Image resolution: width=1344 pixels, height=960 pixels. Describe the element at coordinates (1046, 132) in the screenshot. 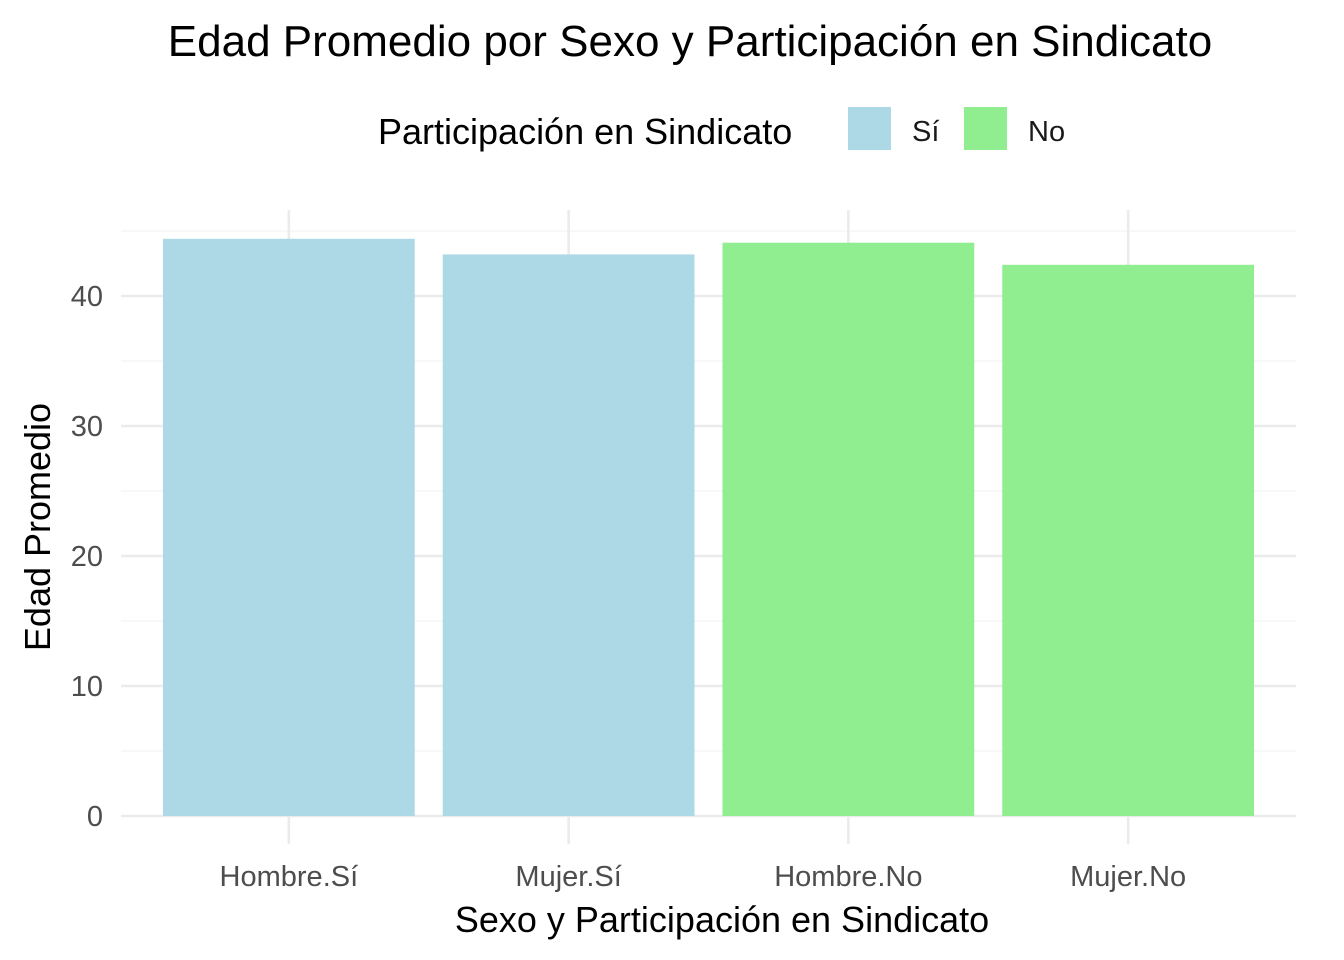

I see `legend-label-no: No` at that location.